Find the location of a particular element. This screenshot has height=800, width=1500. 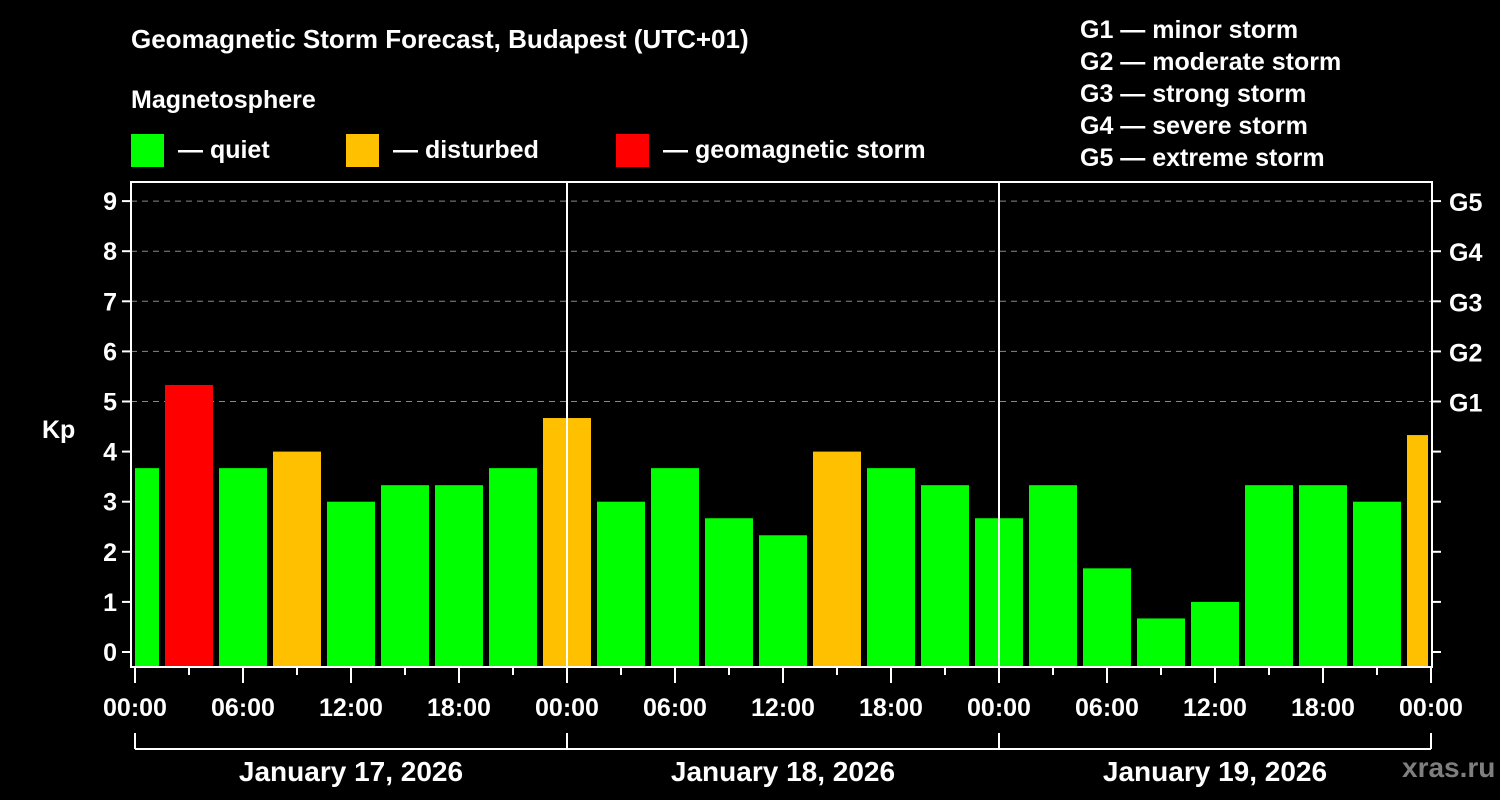

y-tick-label: 0 is located at coordinates (110, 653).